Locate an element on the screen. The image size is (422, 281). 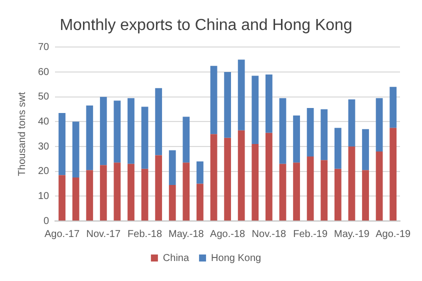
y-tick-label: 70 is located at coordinates (44, 47).